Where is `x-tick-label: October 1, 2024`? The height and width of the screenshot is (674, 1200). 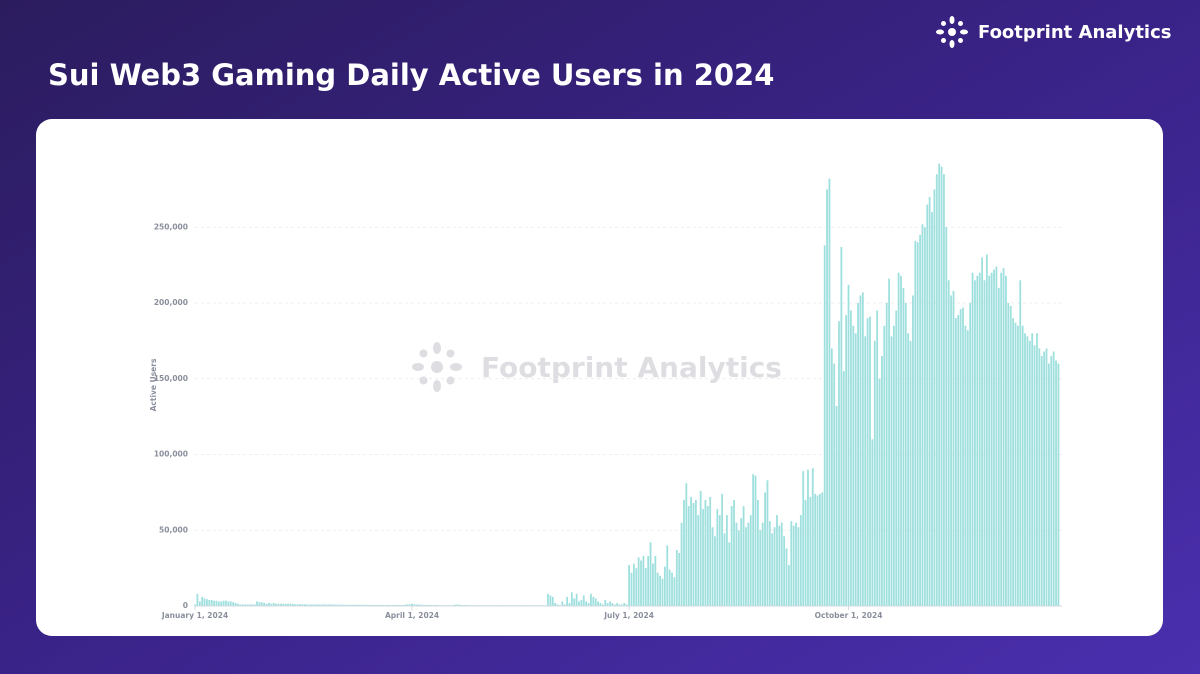
x-tick-label: October 1, 2024 is located at coordinates (849, 615).